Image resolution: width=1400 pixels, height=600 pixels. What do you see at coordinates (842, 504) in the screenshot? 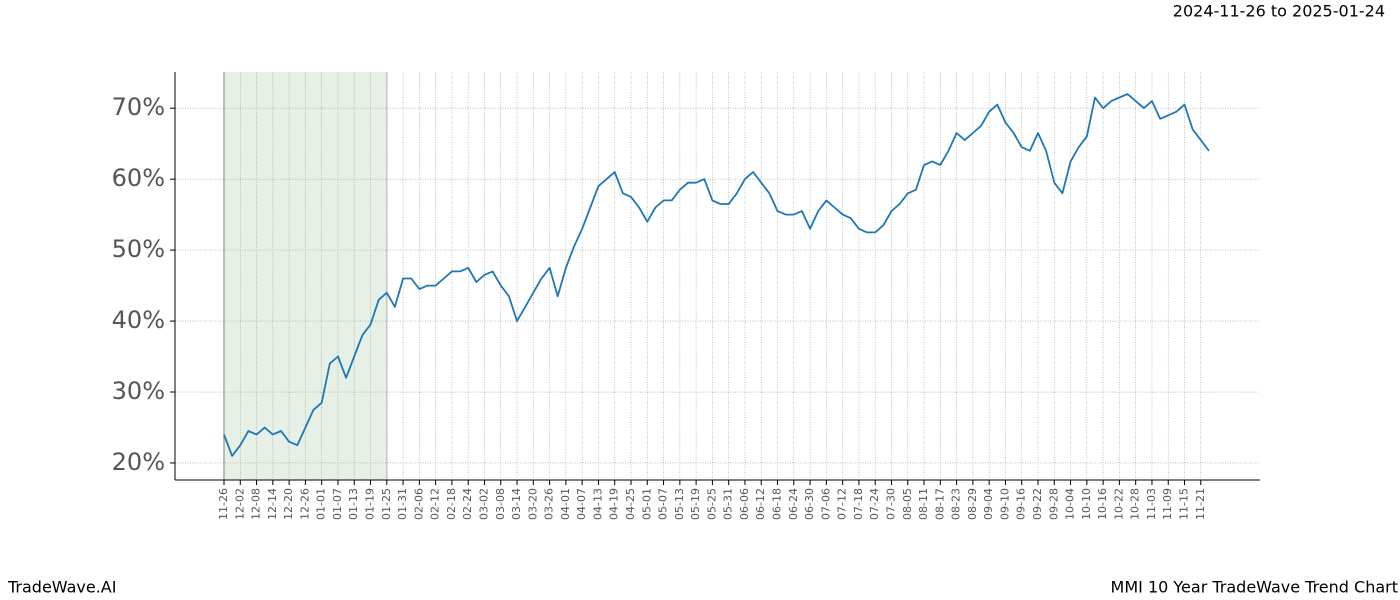
I see `x-tick-label: 07-12` at bounding box center [842, 504].